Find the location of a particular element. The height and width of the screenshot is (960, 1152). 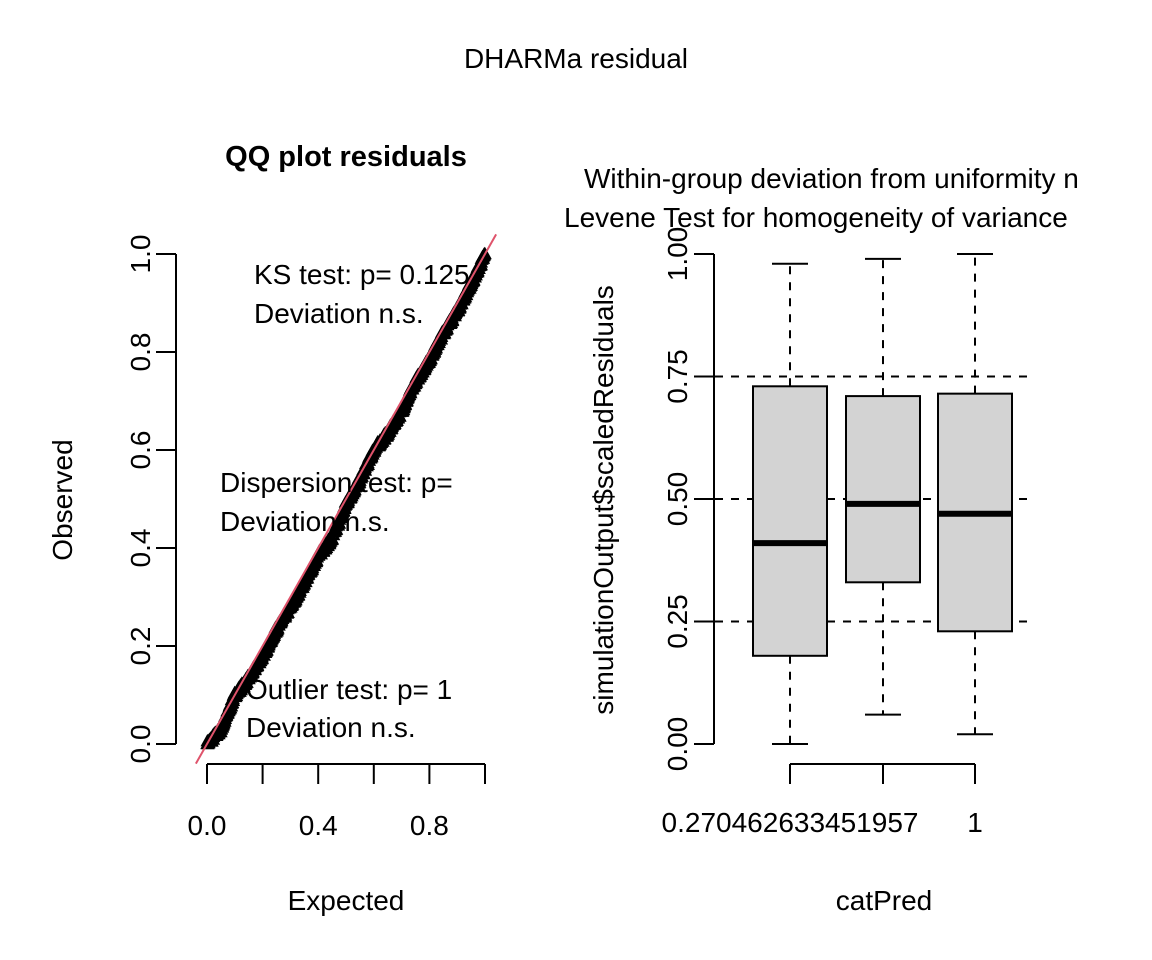

qq-plot-title: QQ plot residuals is located at coordinates (346, 157).